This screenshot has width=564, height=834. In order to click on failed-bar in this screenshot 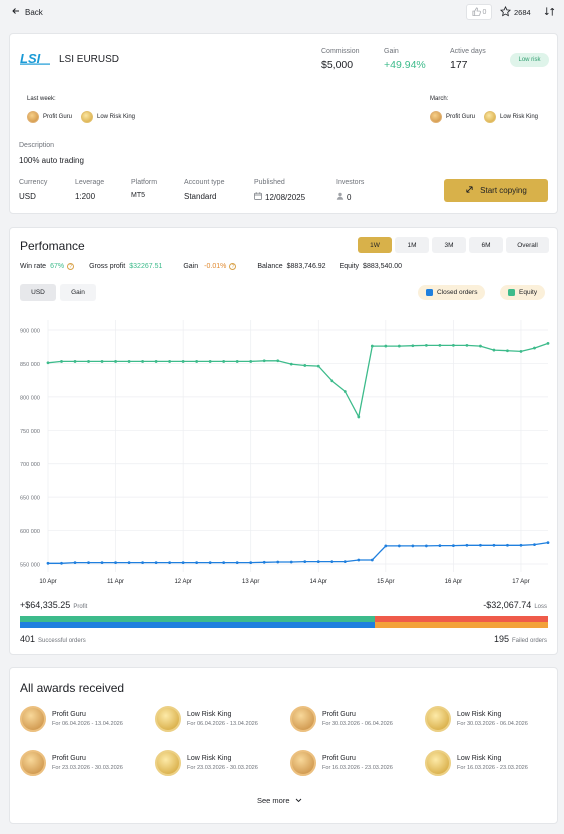, I will do `click(461, 622)`.